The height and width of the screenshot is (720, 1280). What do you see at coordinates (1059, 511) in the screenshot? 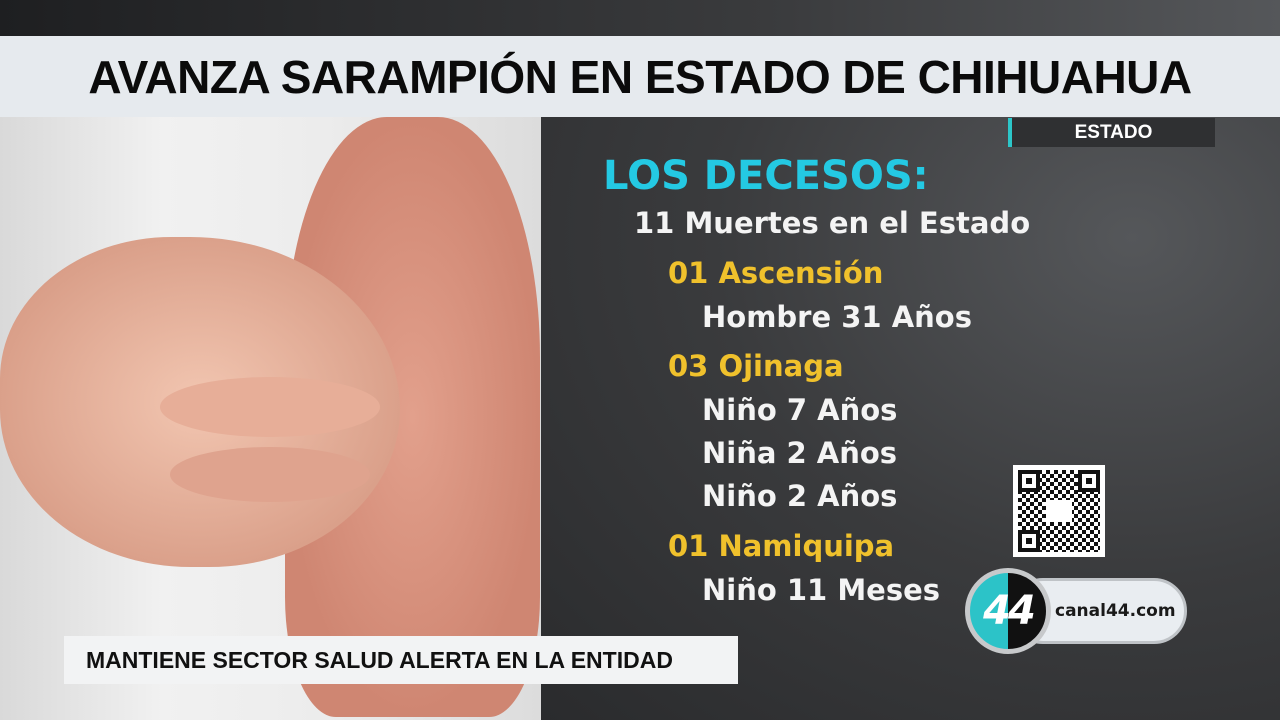
I see `qr-code` at bounding box center [1059, 511].